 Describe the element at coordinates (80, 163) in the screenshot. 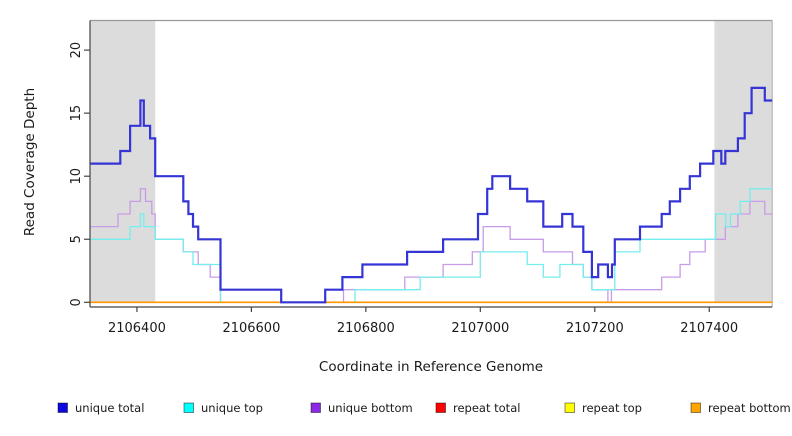

I see `y-axis: 0 5 10 15 20` at that location.